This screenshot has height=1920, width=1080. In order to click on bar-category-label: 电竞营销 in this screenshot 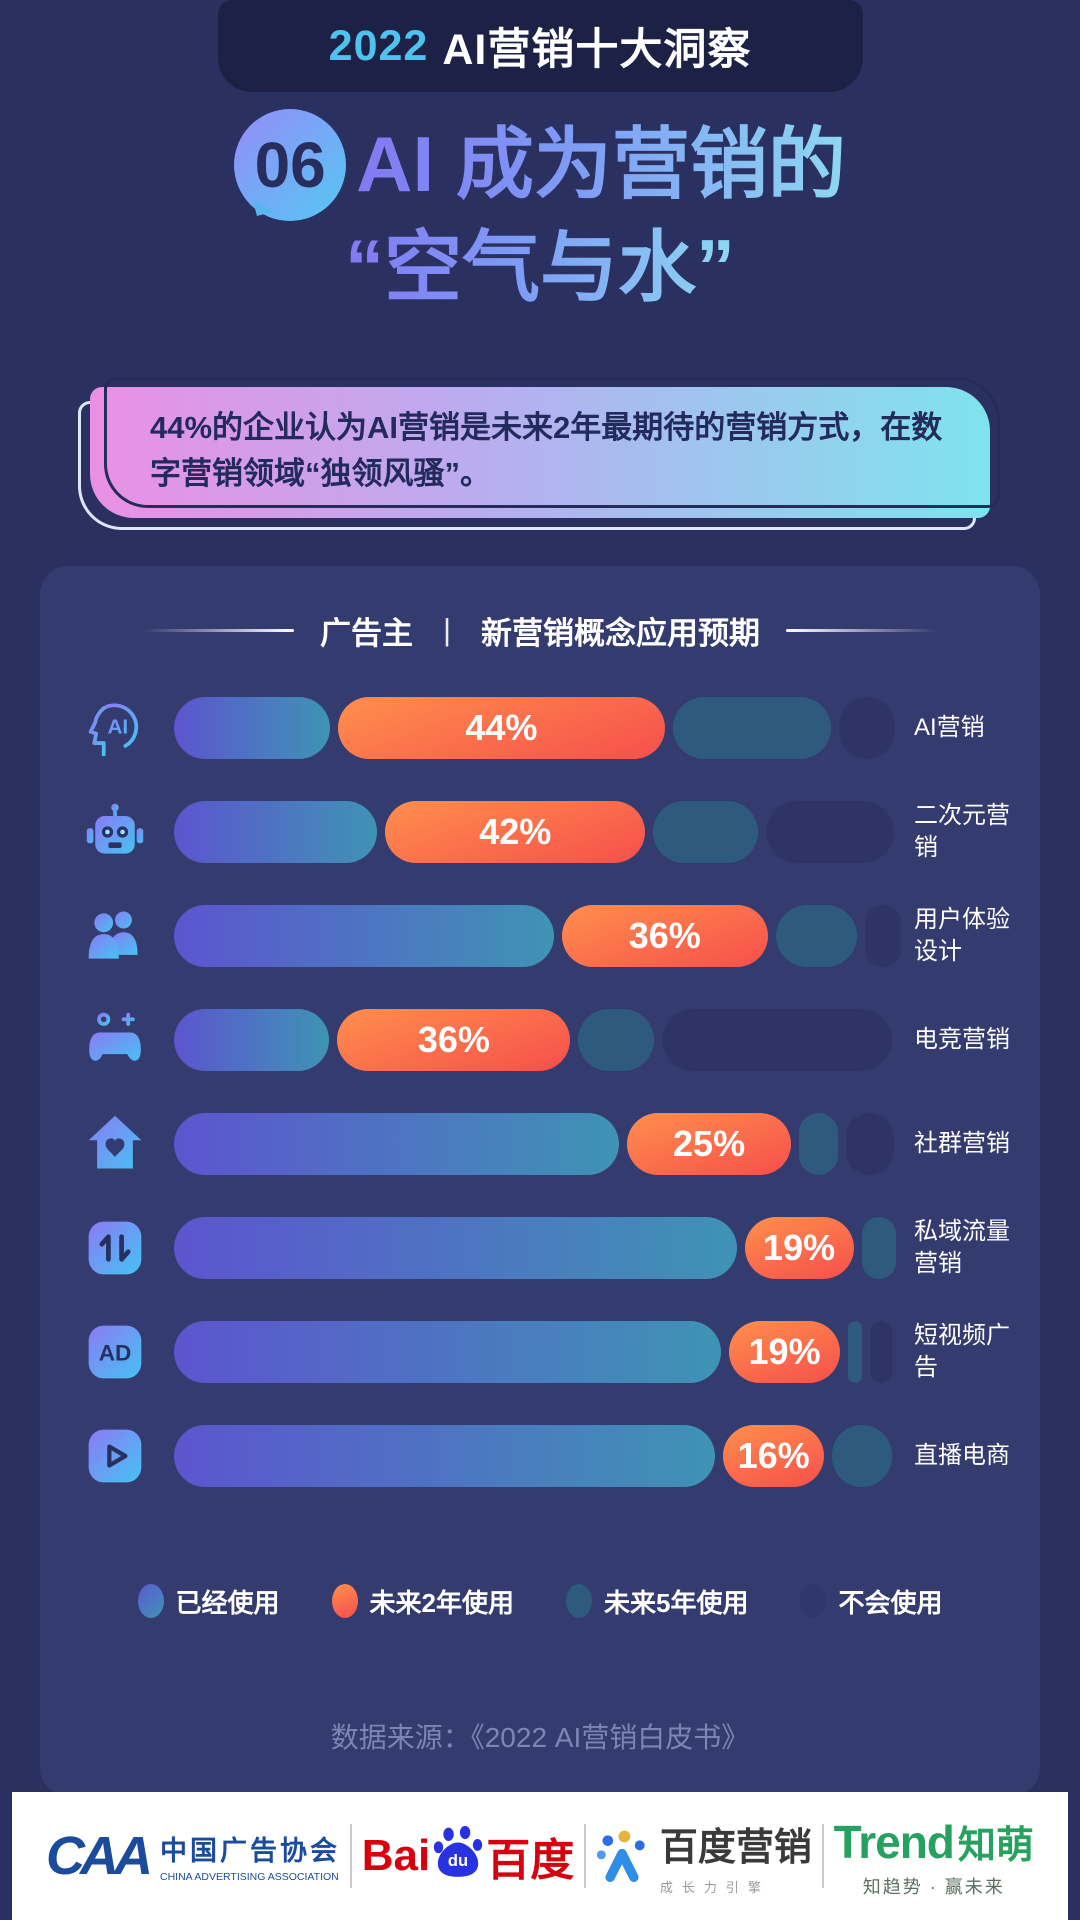, I will do `click(962, 1039)`.